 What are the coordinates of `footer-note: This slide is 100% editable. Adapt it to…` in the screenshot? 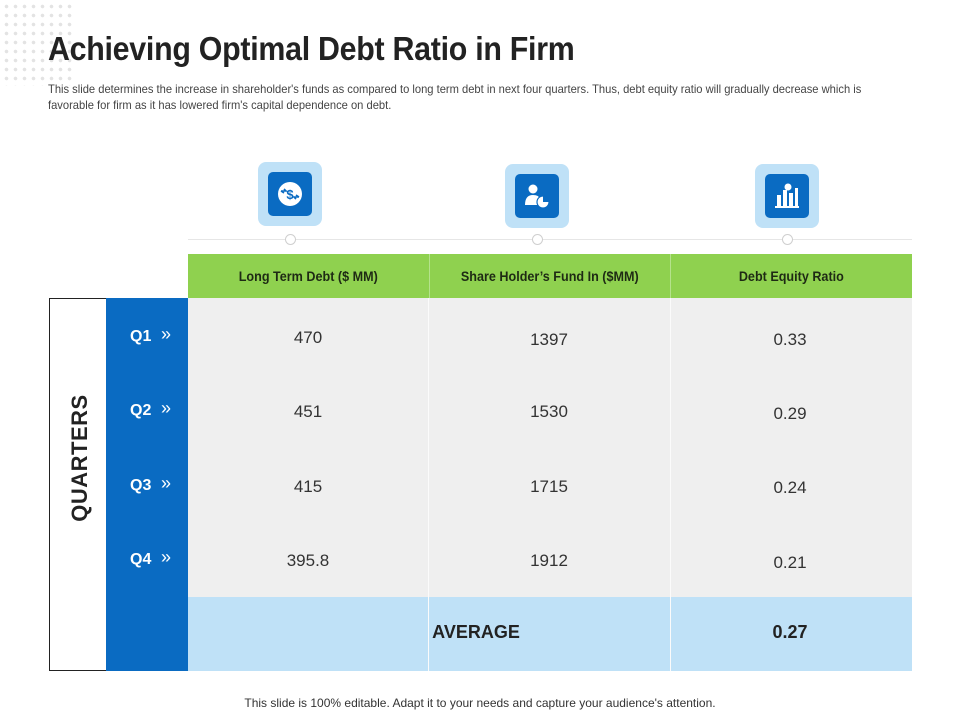 It's located at (480, 703).